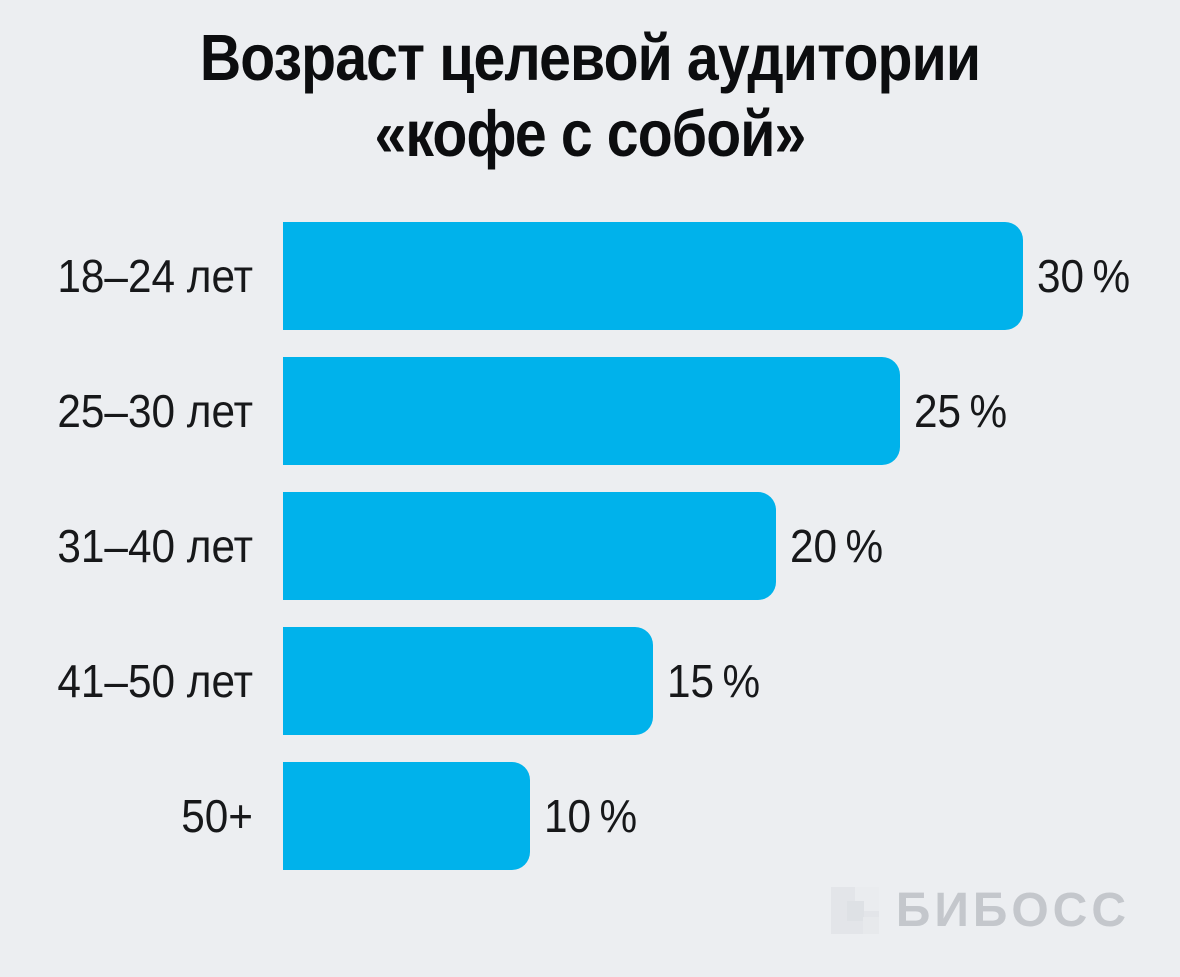 This screenshot has height=977, width=1180. I want to click on category-label: 41–50 лет, so click(155, 681).